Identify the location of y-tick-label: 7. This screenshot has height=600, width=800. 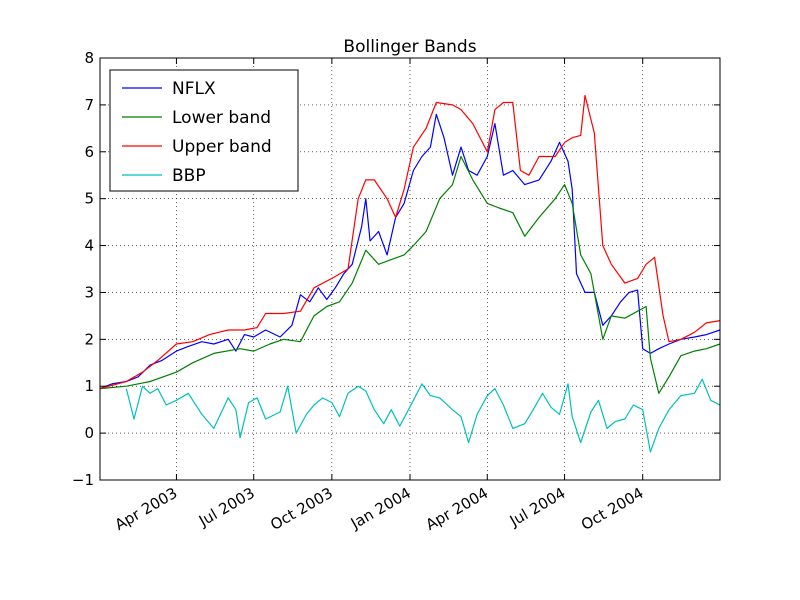
(89, 105).